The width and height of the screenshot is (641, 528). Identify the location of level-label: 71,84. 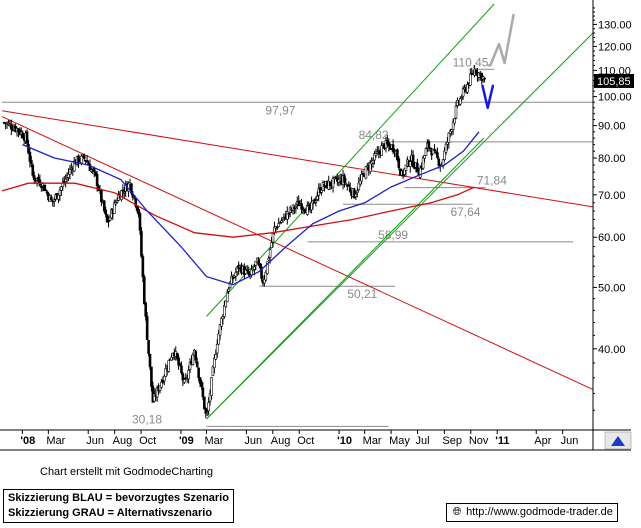
(492, 181).